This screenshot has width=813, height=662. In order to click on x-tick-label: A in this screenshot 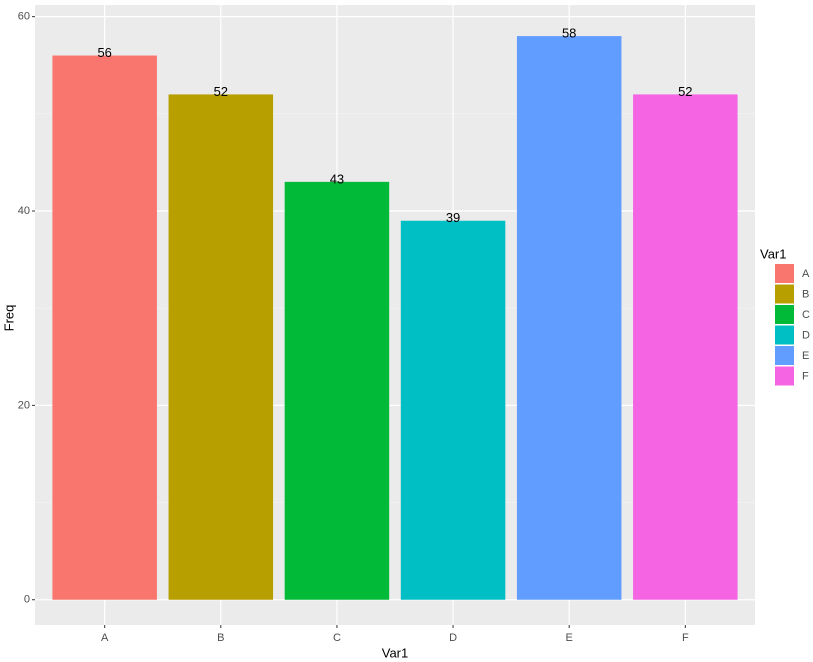, I will do `click(105, 638)`.